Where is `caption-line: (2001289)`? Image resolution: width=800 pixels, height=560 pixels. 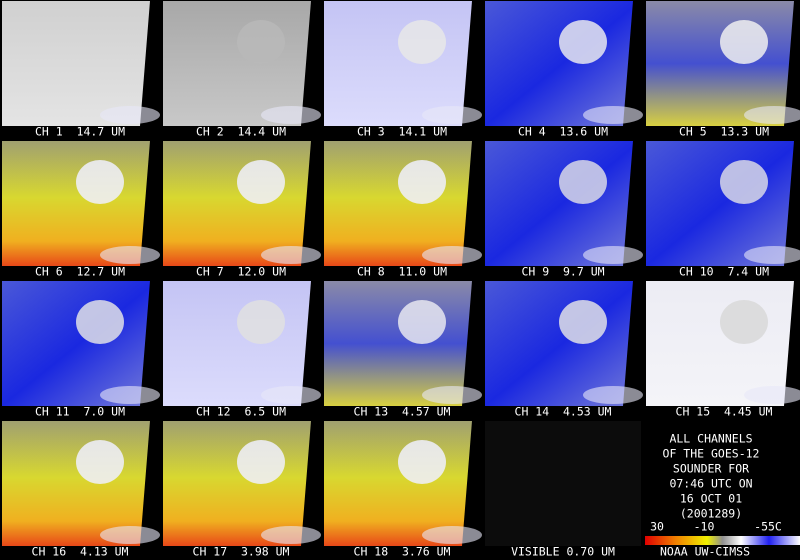
caption-line: (2001289) is located at coordinates (711, 514).